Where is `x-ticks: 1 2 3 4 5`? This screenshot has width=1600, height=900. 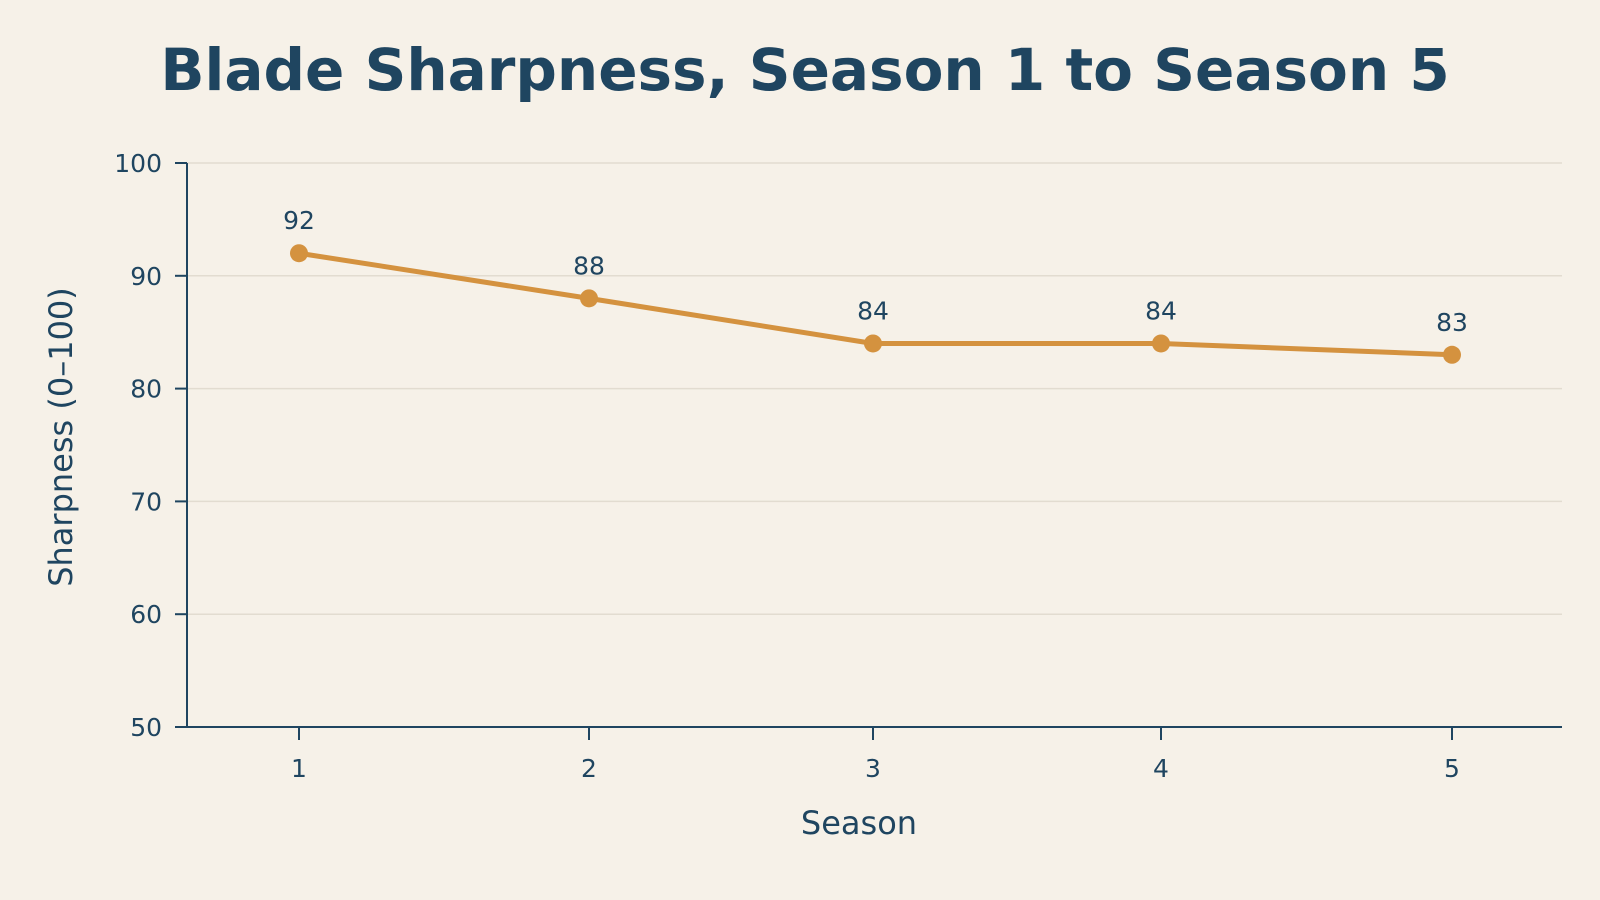
x-ticks: 1 2 3 4 5 is located at coordinates (875, 755).